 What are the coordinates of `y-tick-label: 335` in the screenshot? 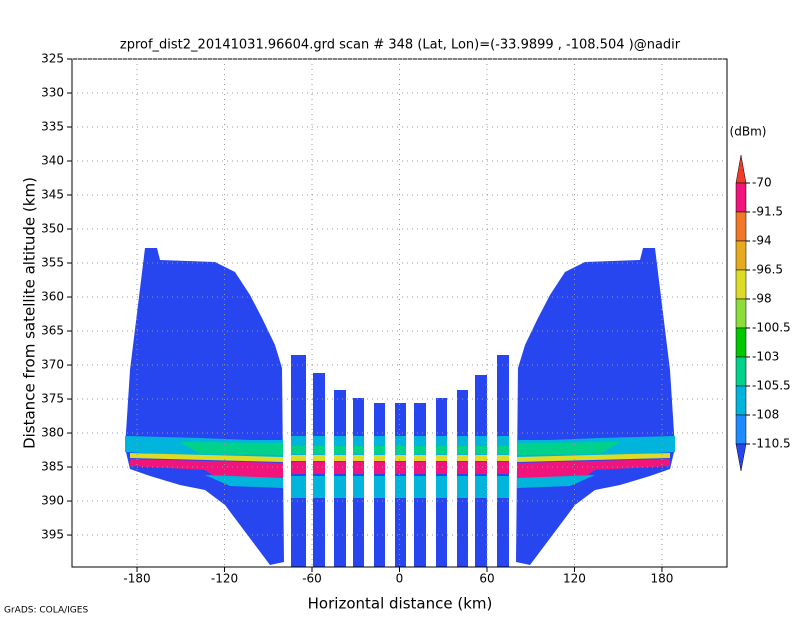 It's located at (52, 127).